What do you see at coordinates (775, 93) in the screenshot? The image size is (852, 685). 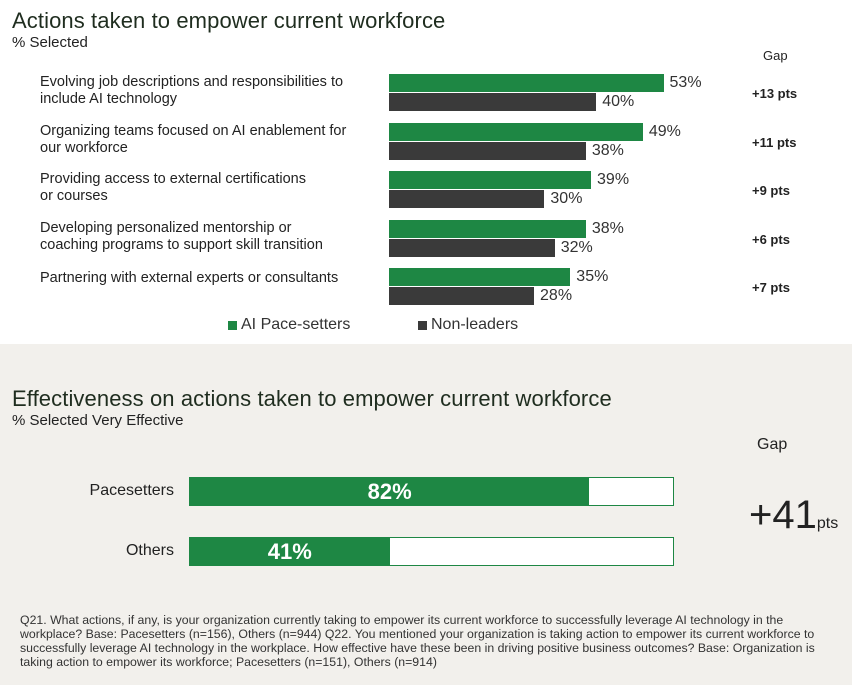 I see `gap-label: +13 pts` at bounding box center [775, 93].